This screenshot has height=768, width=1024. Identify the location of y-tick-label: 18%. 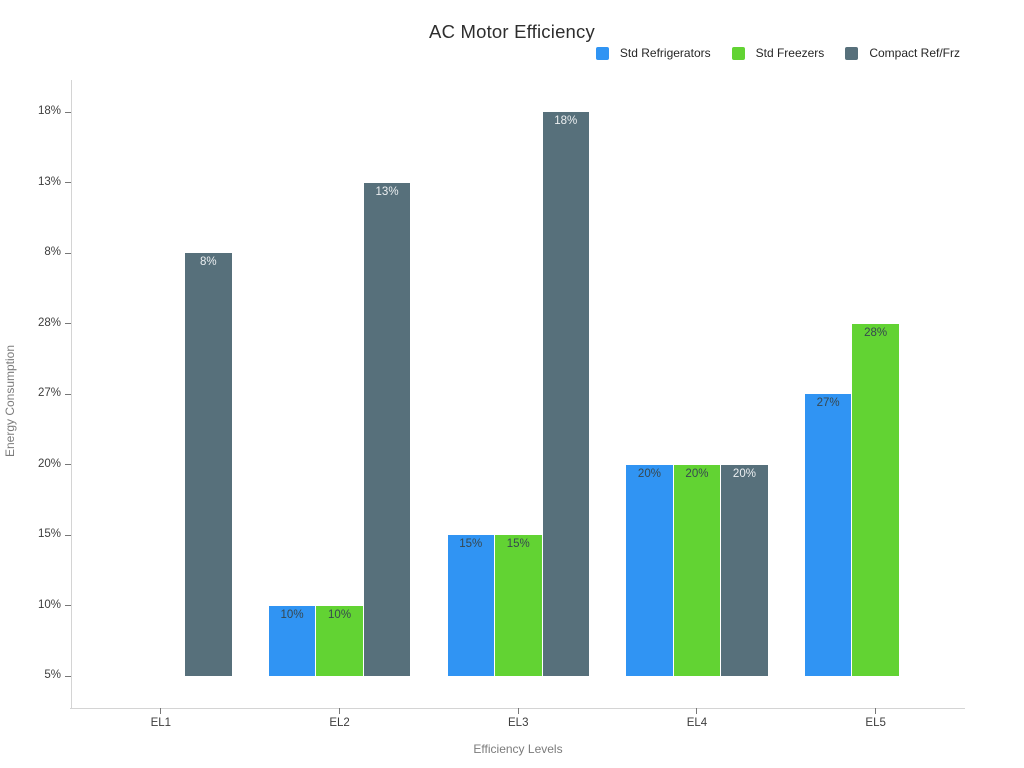
(49, 111).